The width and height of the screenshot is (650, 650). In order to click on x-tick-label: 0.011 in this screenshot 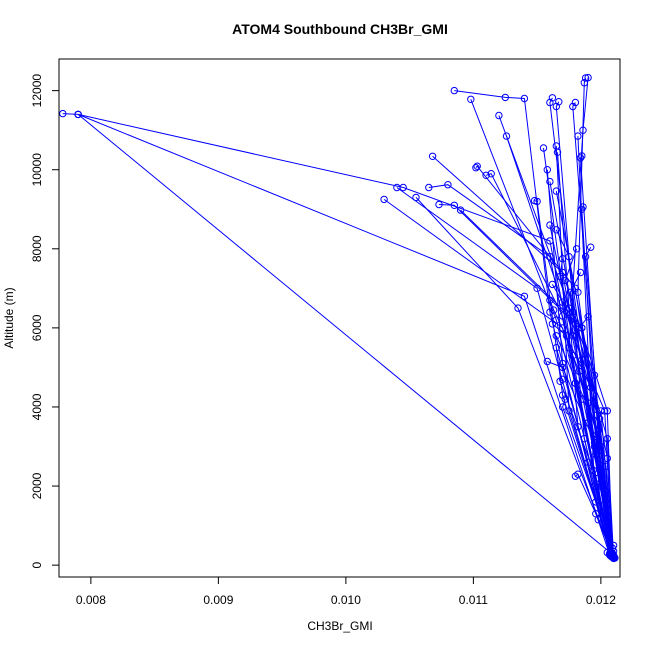, I will do `click(473, 600)`.